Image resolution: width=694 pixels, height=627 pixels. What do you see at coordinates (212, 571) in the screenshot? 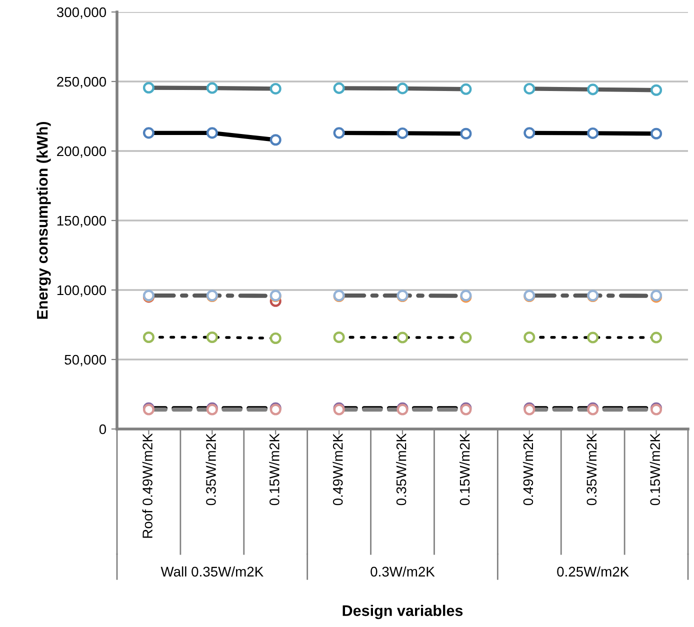
I see `text: Wall 0.35W/m2K` at bounding box center [212, 571].